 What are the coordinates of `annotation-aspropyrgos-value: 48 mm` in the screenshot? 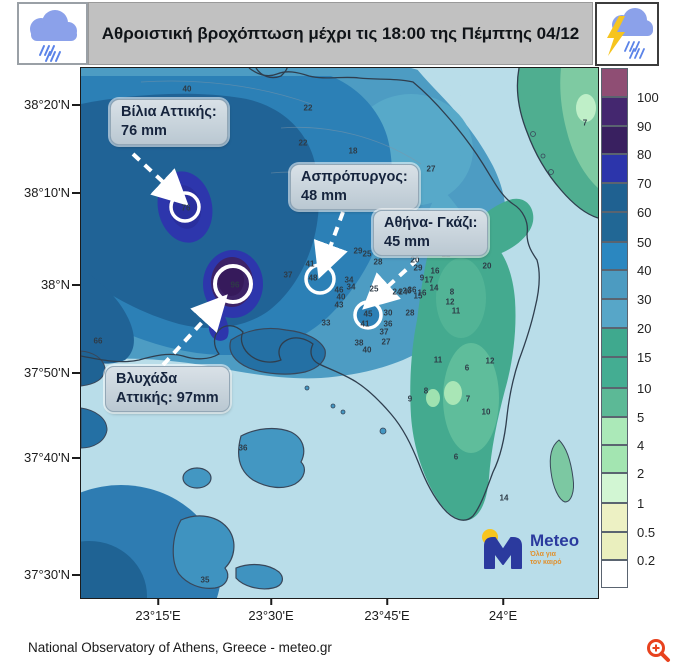 It's located at (324, 196).